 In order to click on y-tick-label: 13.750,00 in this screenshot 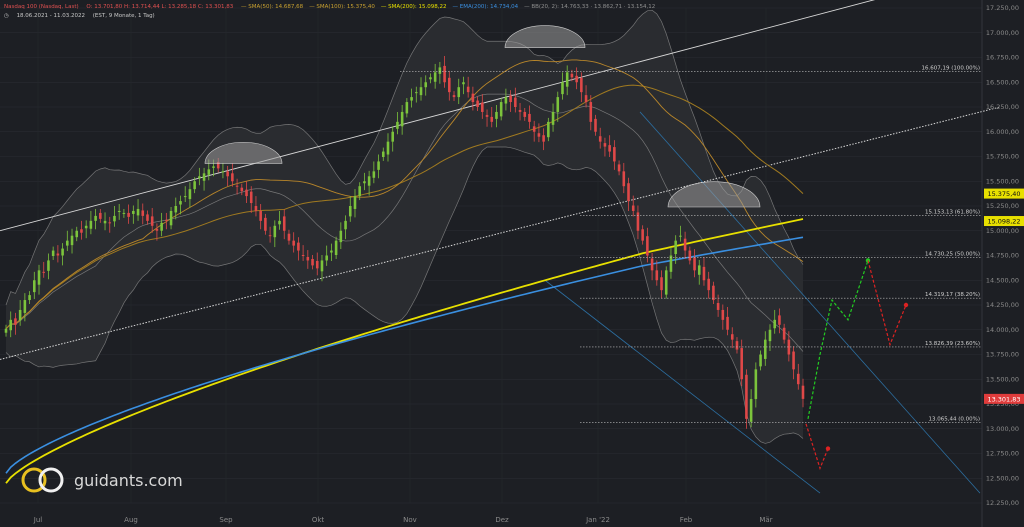, I will do `click(1002, 355)`.